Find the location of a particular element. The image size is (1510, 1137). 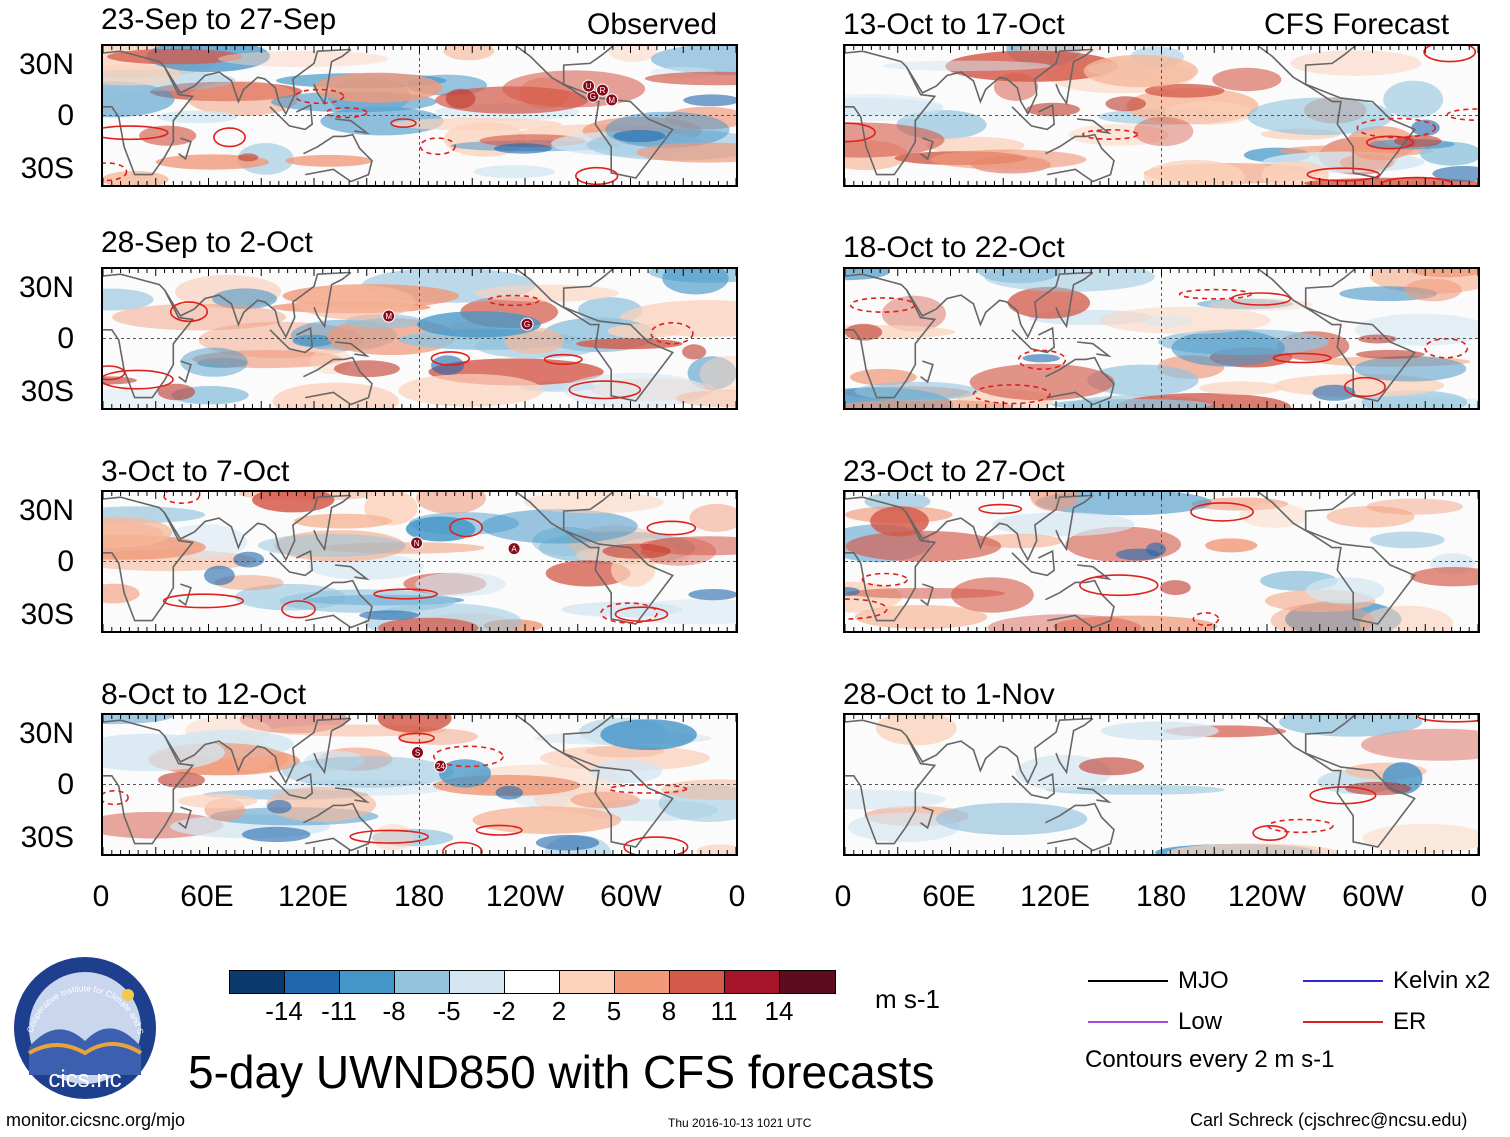

legend-er-label: ER is located at coordinates (1410, 1021).